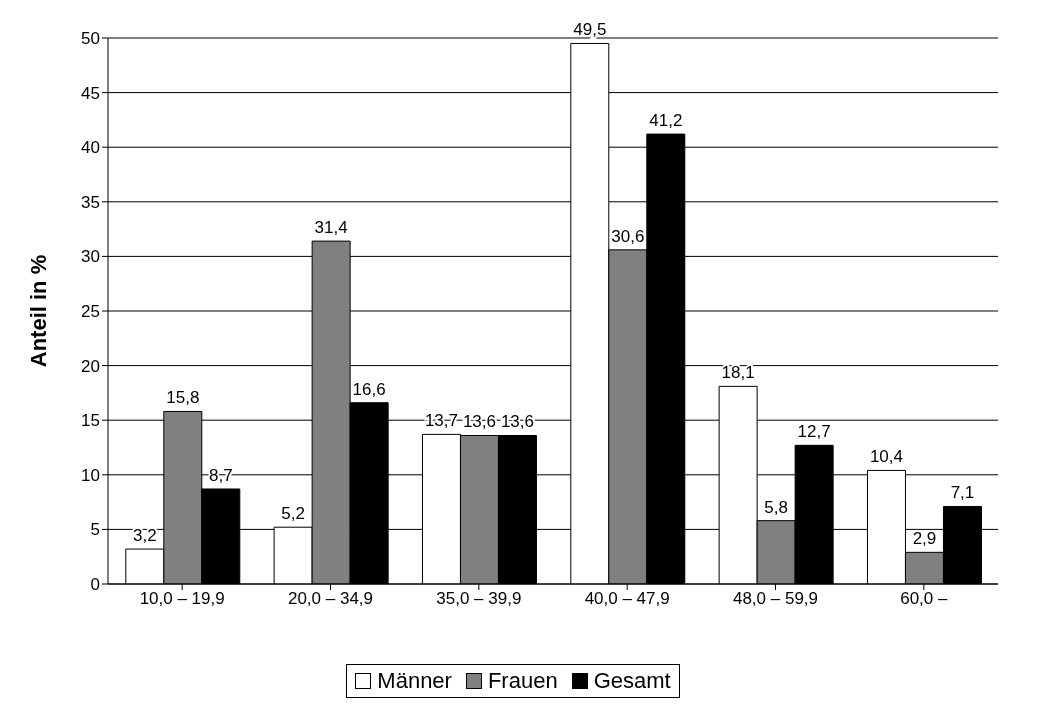 The width and height of the screenshot is (1037, 718). What do you see at coordinates (522, 681) in the screenshot?
I see `legend-label: Frauen` at bounding box center [522, 681].